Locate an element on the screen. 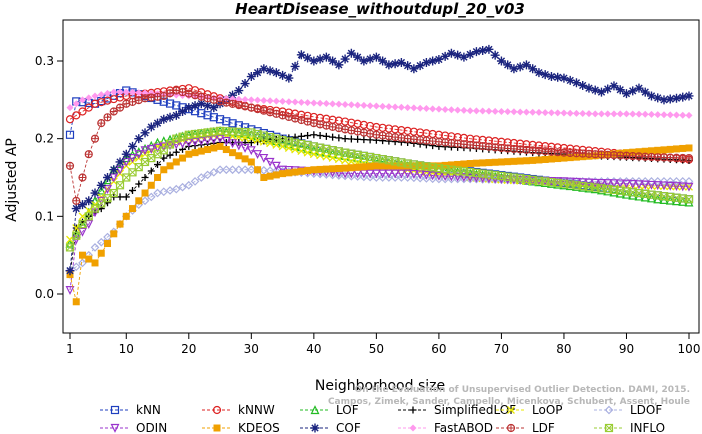  legend-item-odin: ODIN is located at coordinates (133, 427).